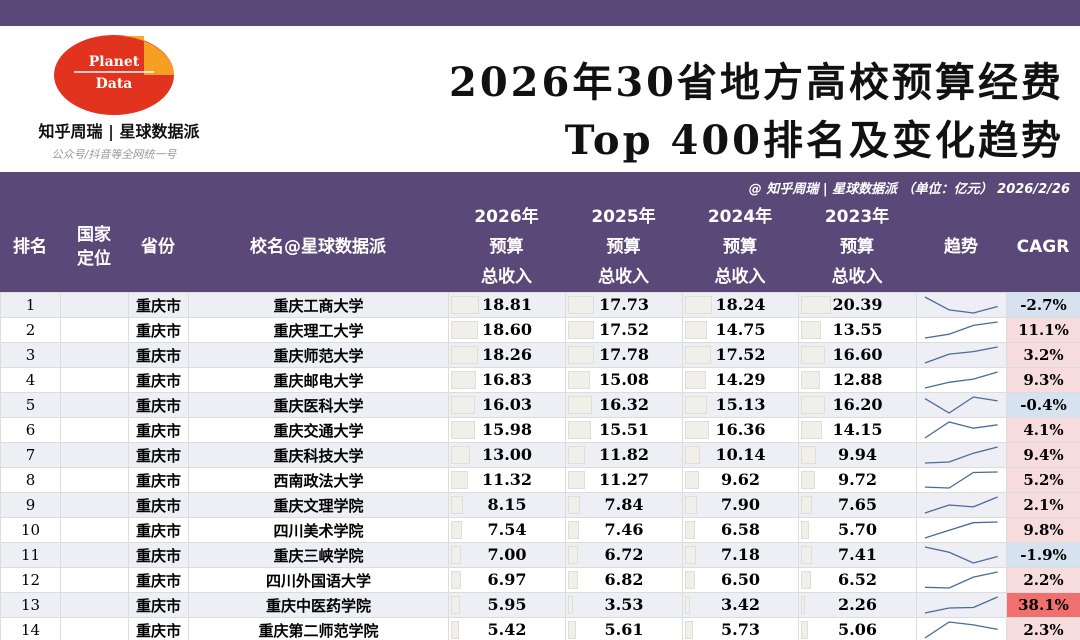 Image resolution: width=1080 pixels, height=640 pixels. What do you see at coordinates (857, 530) in the screenshot?
I see `budget-cell-v2023: 5.70` at bounding box center [857, 530].